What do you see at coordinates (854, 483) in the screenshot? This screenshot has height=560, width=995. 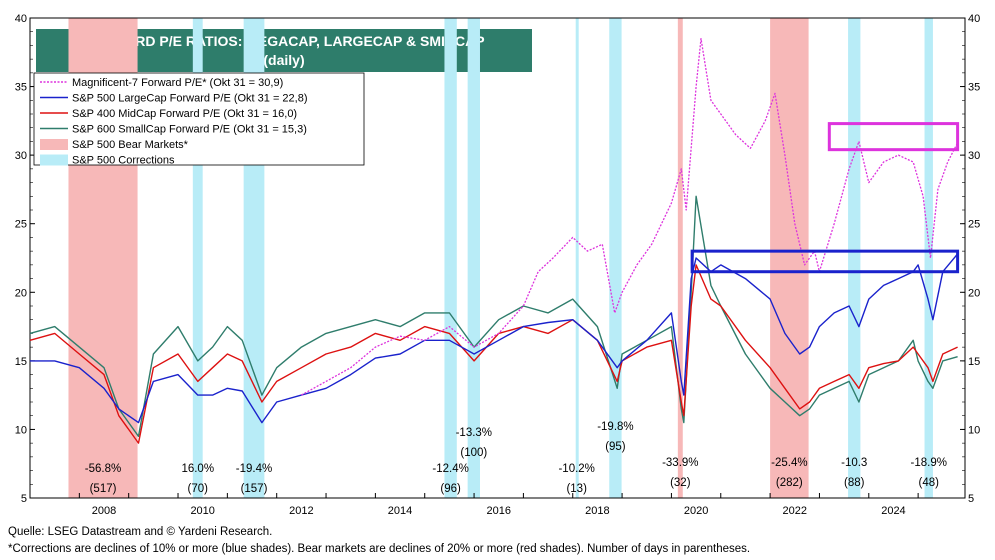 I see `period-days-label: (88)` at bounding box center [854, 483].